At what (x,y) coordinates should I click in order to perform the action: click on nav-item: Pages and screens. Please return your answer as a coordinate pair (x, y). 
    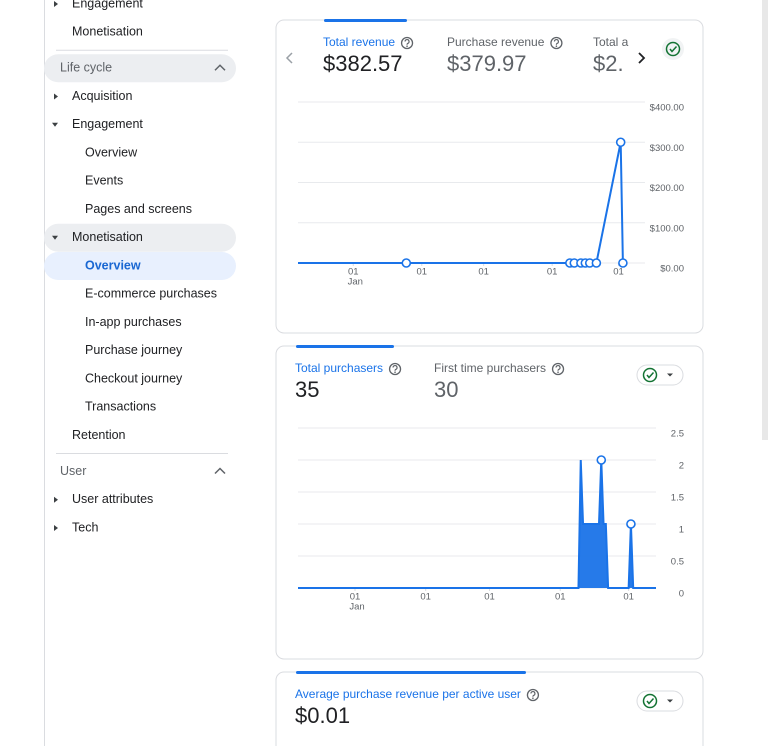
    Looking at the image, I should click on (138, 209).